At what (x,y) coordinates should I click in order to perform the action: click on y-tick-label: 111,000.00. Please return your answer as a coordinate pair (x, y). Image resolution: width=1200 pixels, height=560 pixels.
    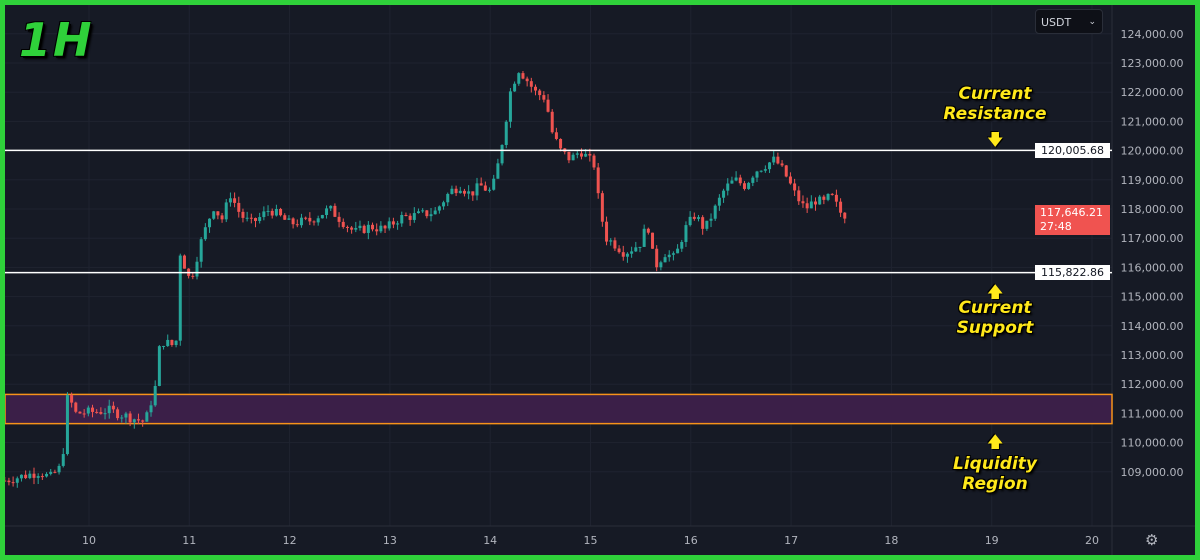
    Looking at the image, I should click on (1152, 413).